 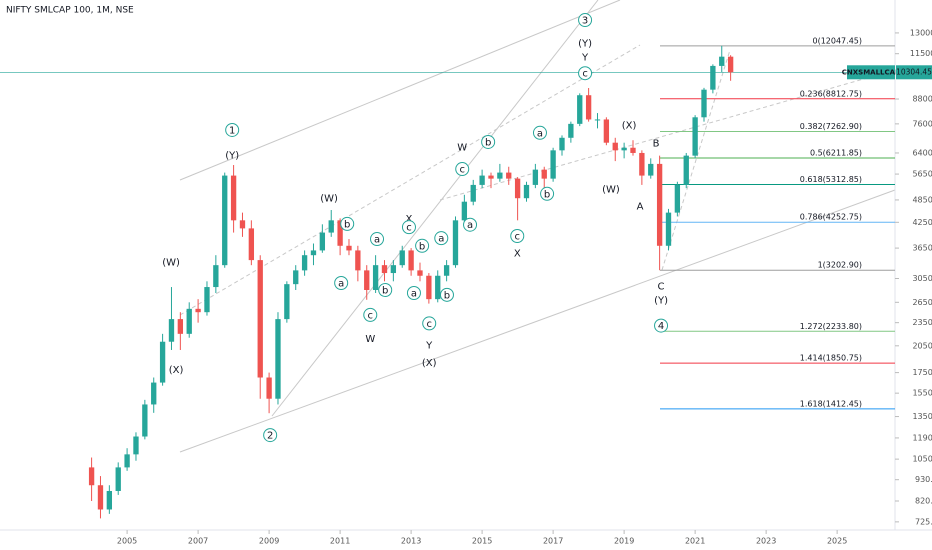 I want to click on y-tick-label: 6400.00, so click(x=922, y=152).